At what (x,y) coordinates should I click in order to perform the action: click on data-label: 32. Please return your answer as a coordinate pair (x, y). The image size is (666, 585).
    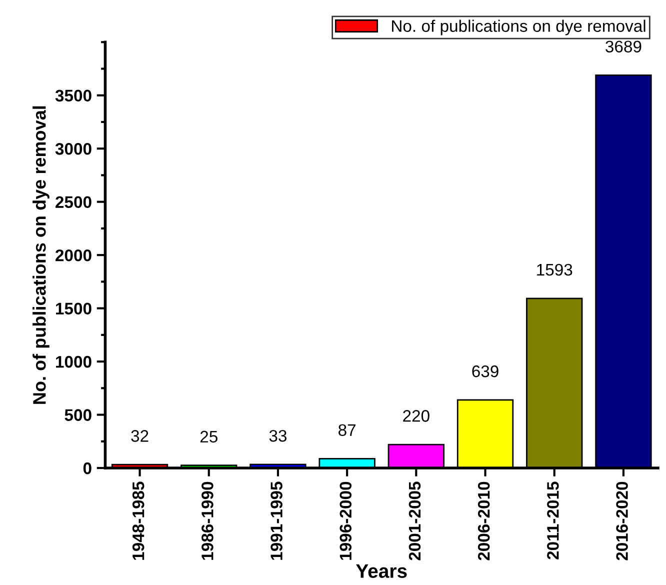
    Looking at the image, I should click on (139, 436).